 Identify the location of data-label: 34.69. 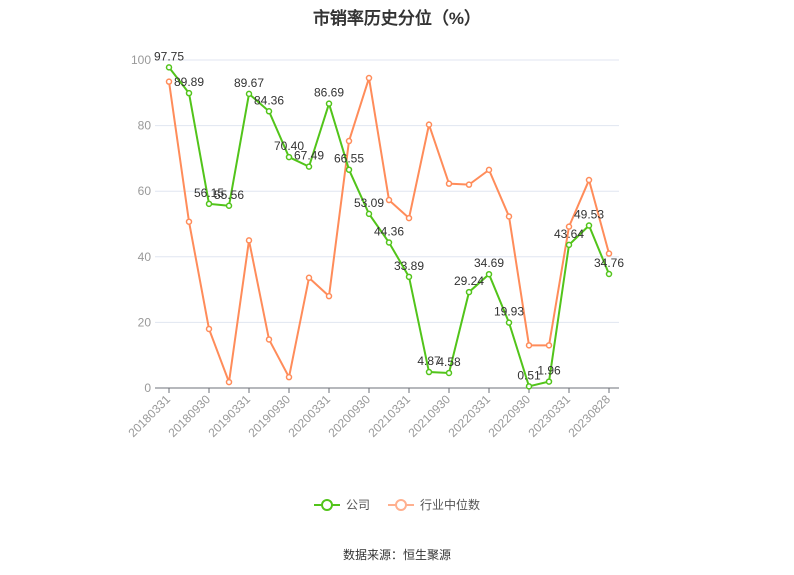
(489, 263).